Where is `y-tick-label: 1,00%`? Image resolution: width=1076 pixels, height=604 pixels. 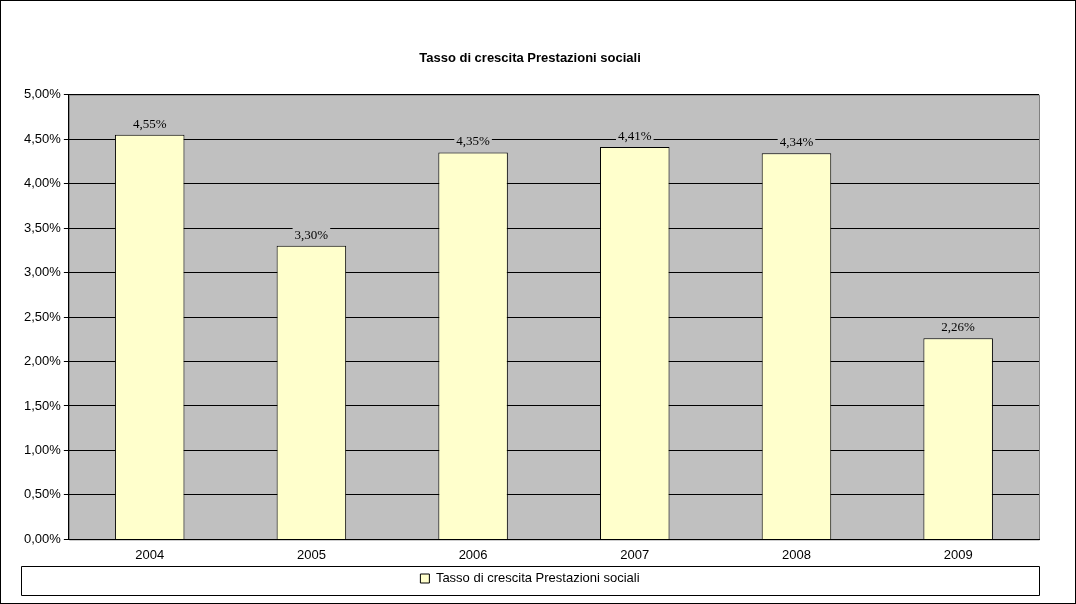 y-tick-label: 1,00% is located at coordinates (42, 450).